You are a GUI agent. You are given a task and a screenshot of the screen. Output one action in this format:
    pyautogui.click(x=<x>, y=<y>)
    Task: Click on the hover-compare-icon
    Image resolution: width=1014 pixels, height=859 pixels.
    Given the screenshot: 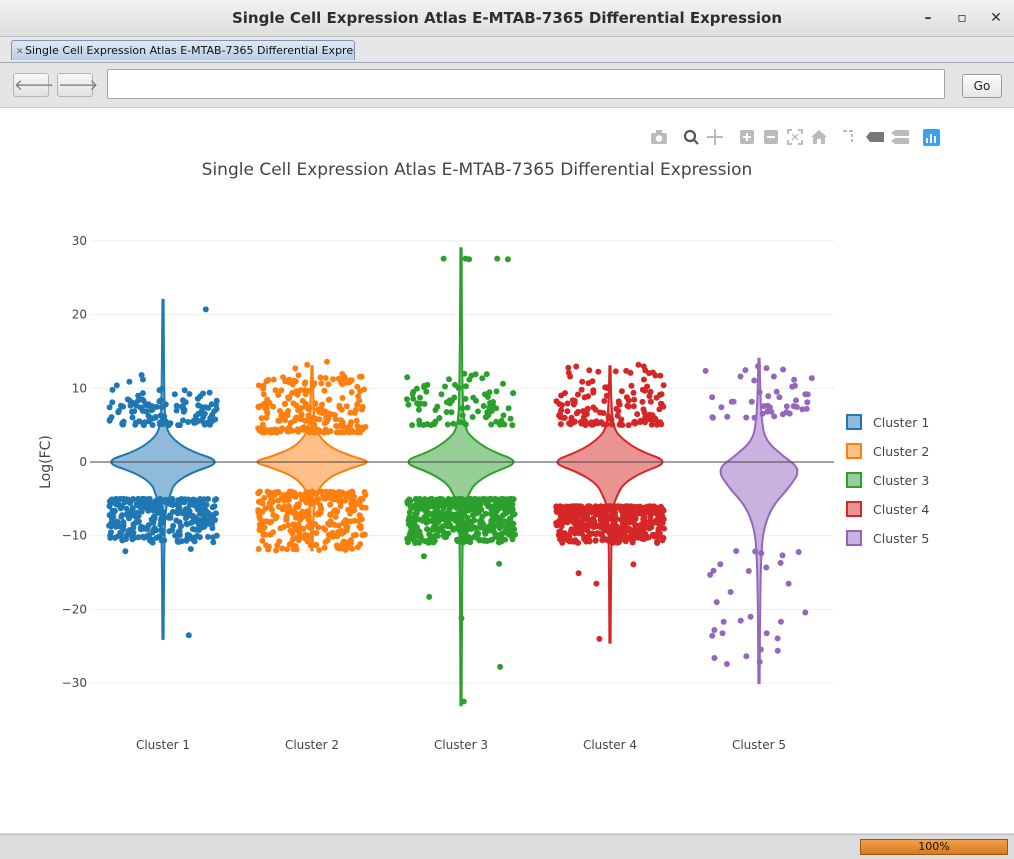 What is the action you would take?
    pyautogui.click(x=900, y=137)
    